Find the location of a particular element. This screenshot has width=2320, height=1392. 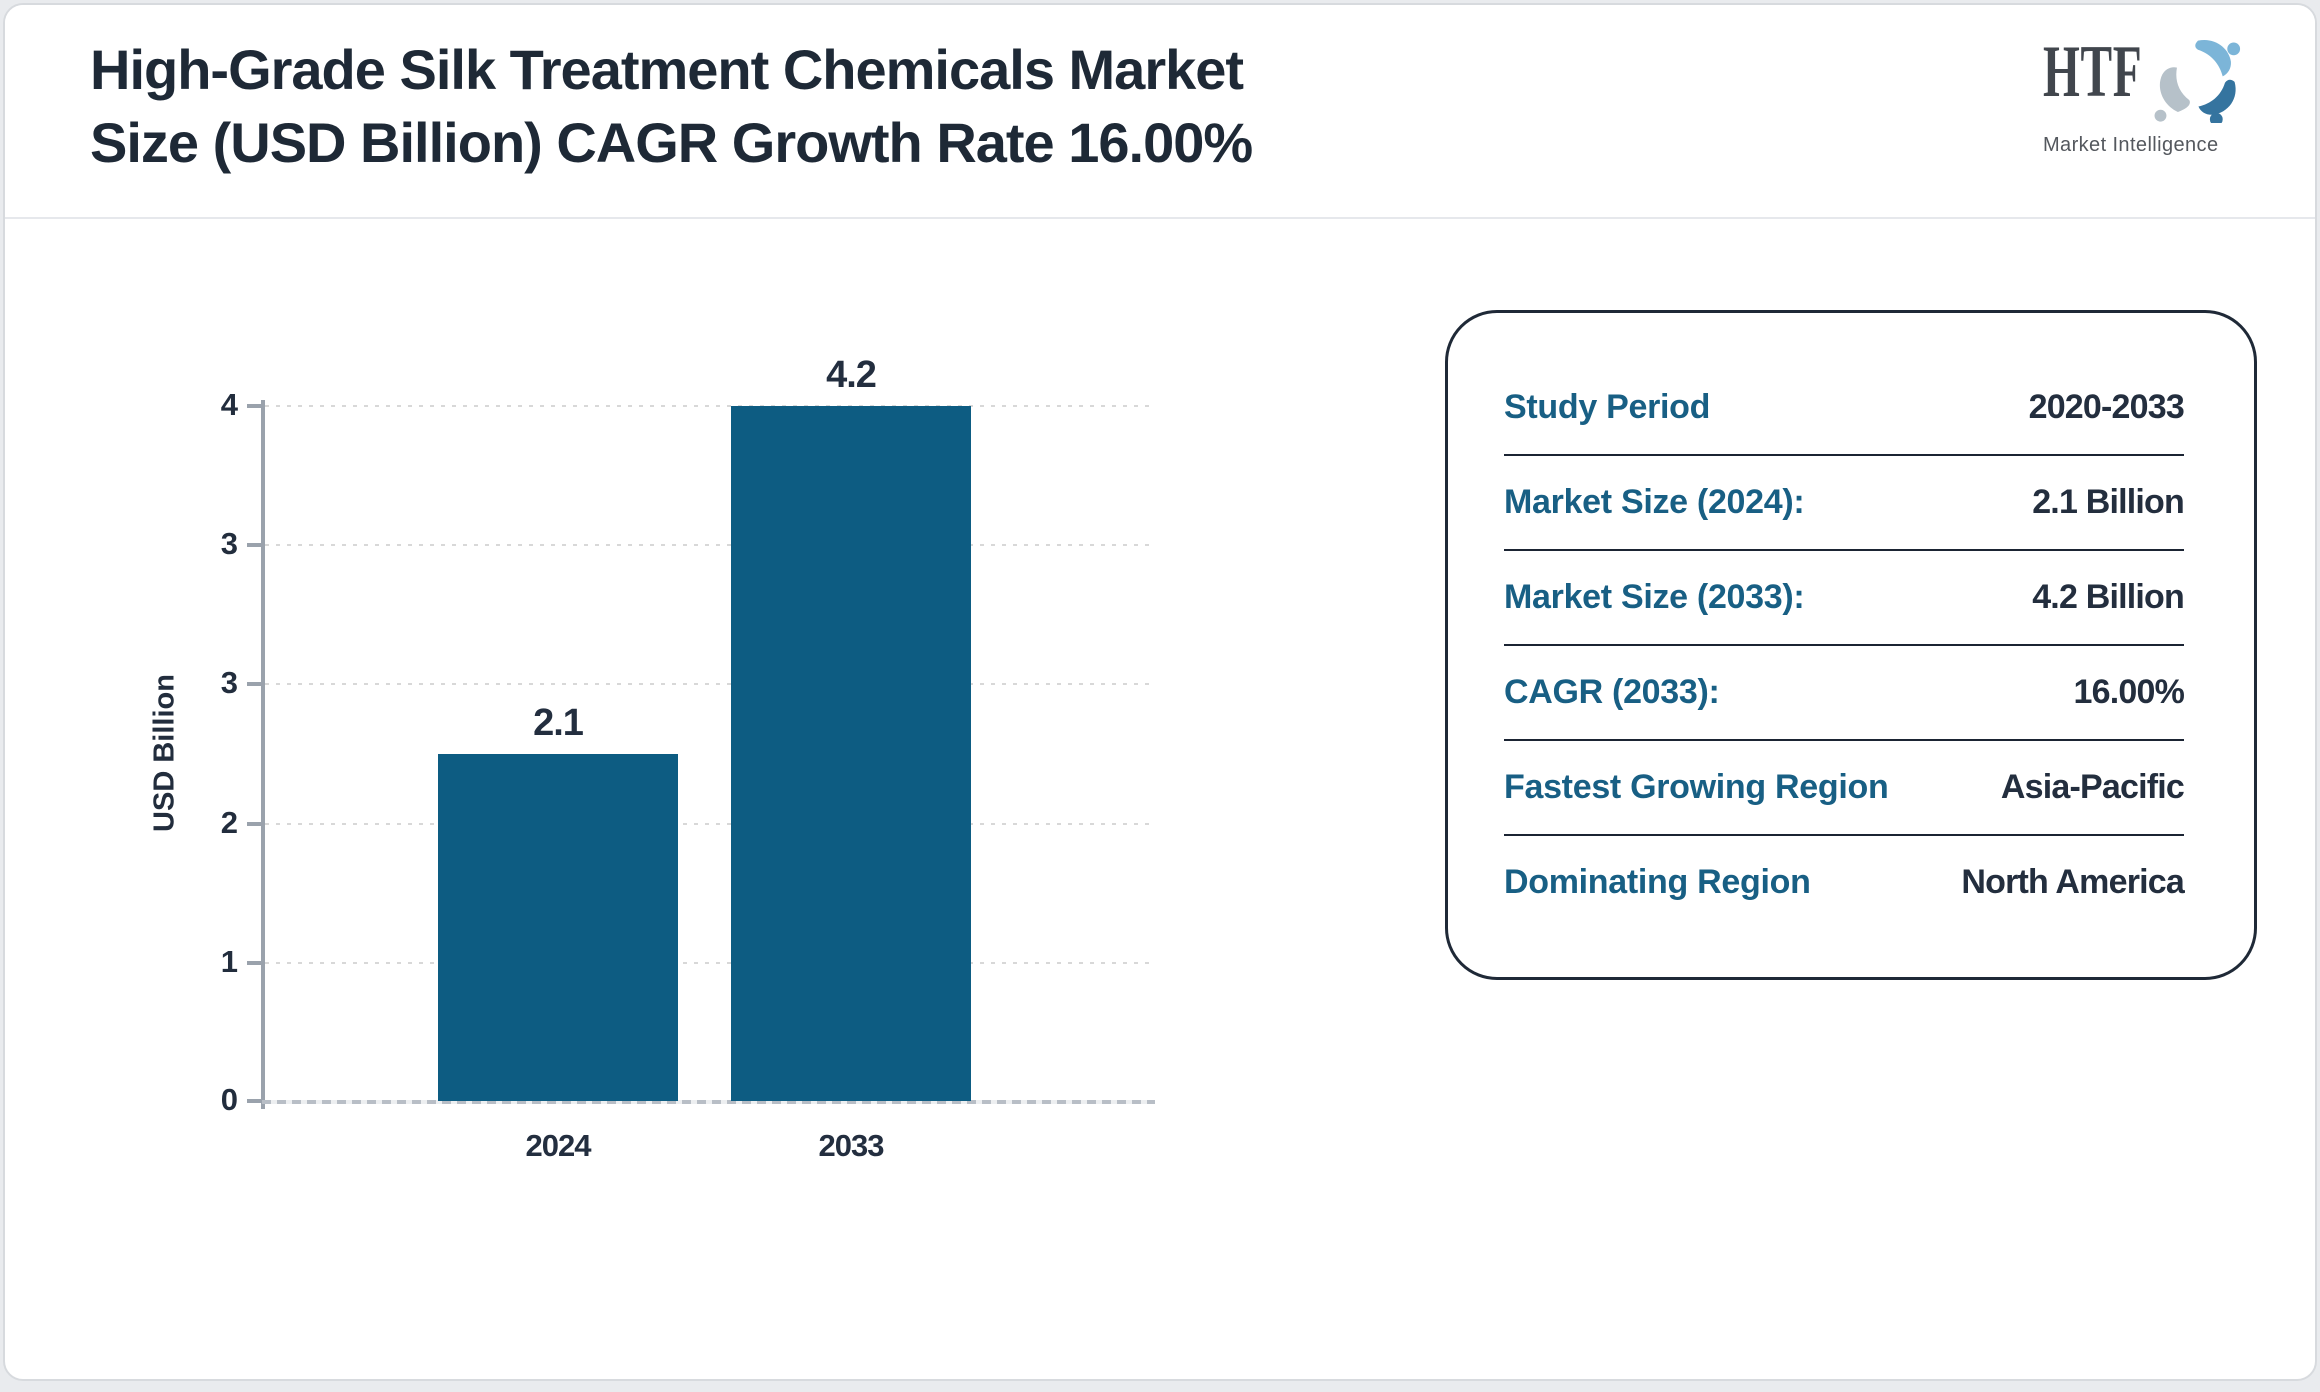

y-axis-line is located at coordinates (263, 754).